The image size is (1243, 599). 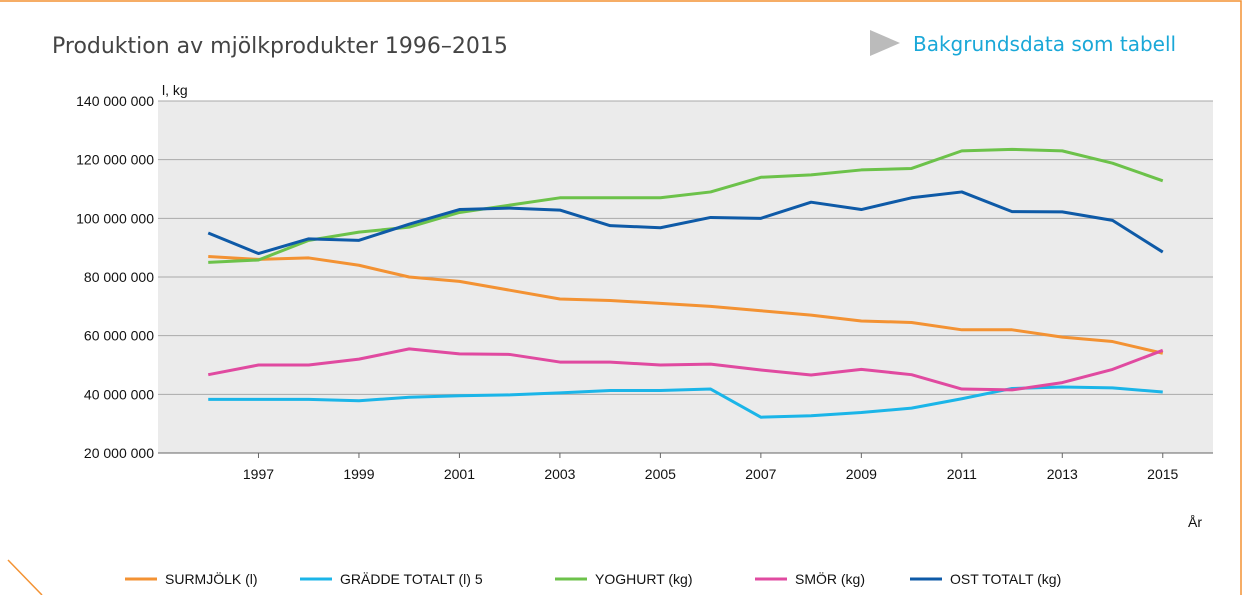 I want to click on legend-label: SMÖR (kg), so click(x=830, y=578).